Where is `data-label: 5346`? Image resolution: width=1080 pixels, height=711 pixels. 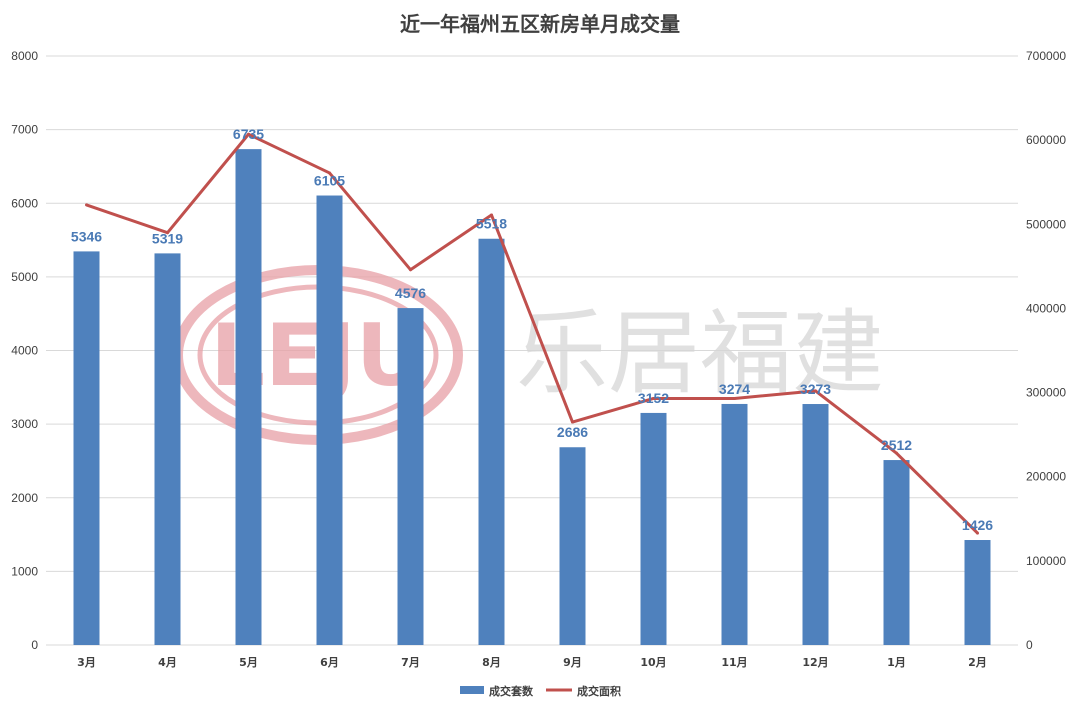 data-label: 5346 is located at coordinates (86, 236).